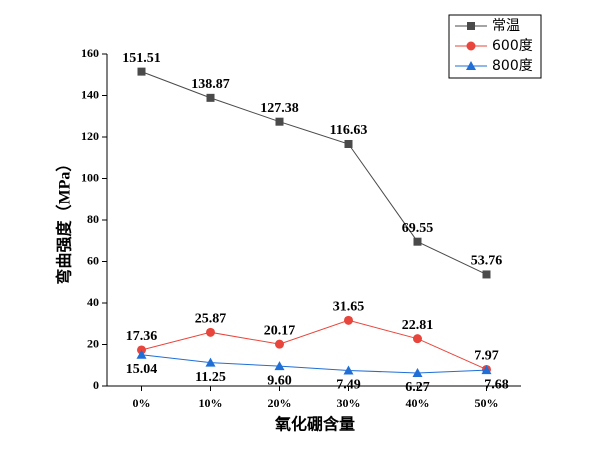  Describe the element at coordinates (93, 302) in the screenshot. I see `y-tick-label: 40` at that location.